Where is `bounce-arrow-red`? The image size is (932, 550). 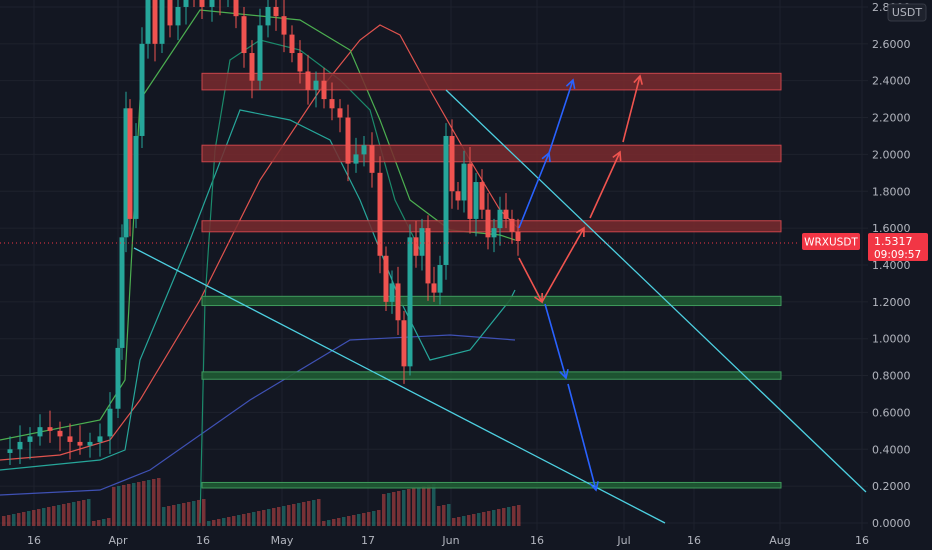
bounce-arrow-red is located at coordinates (563, 265).